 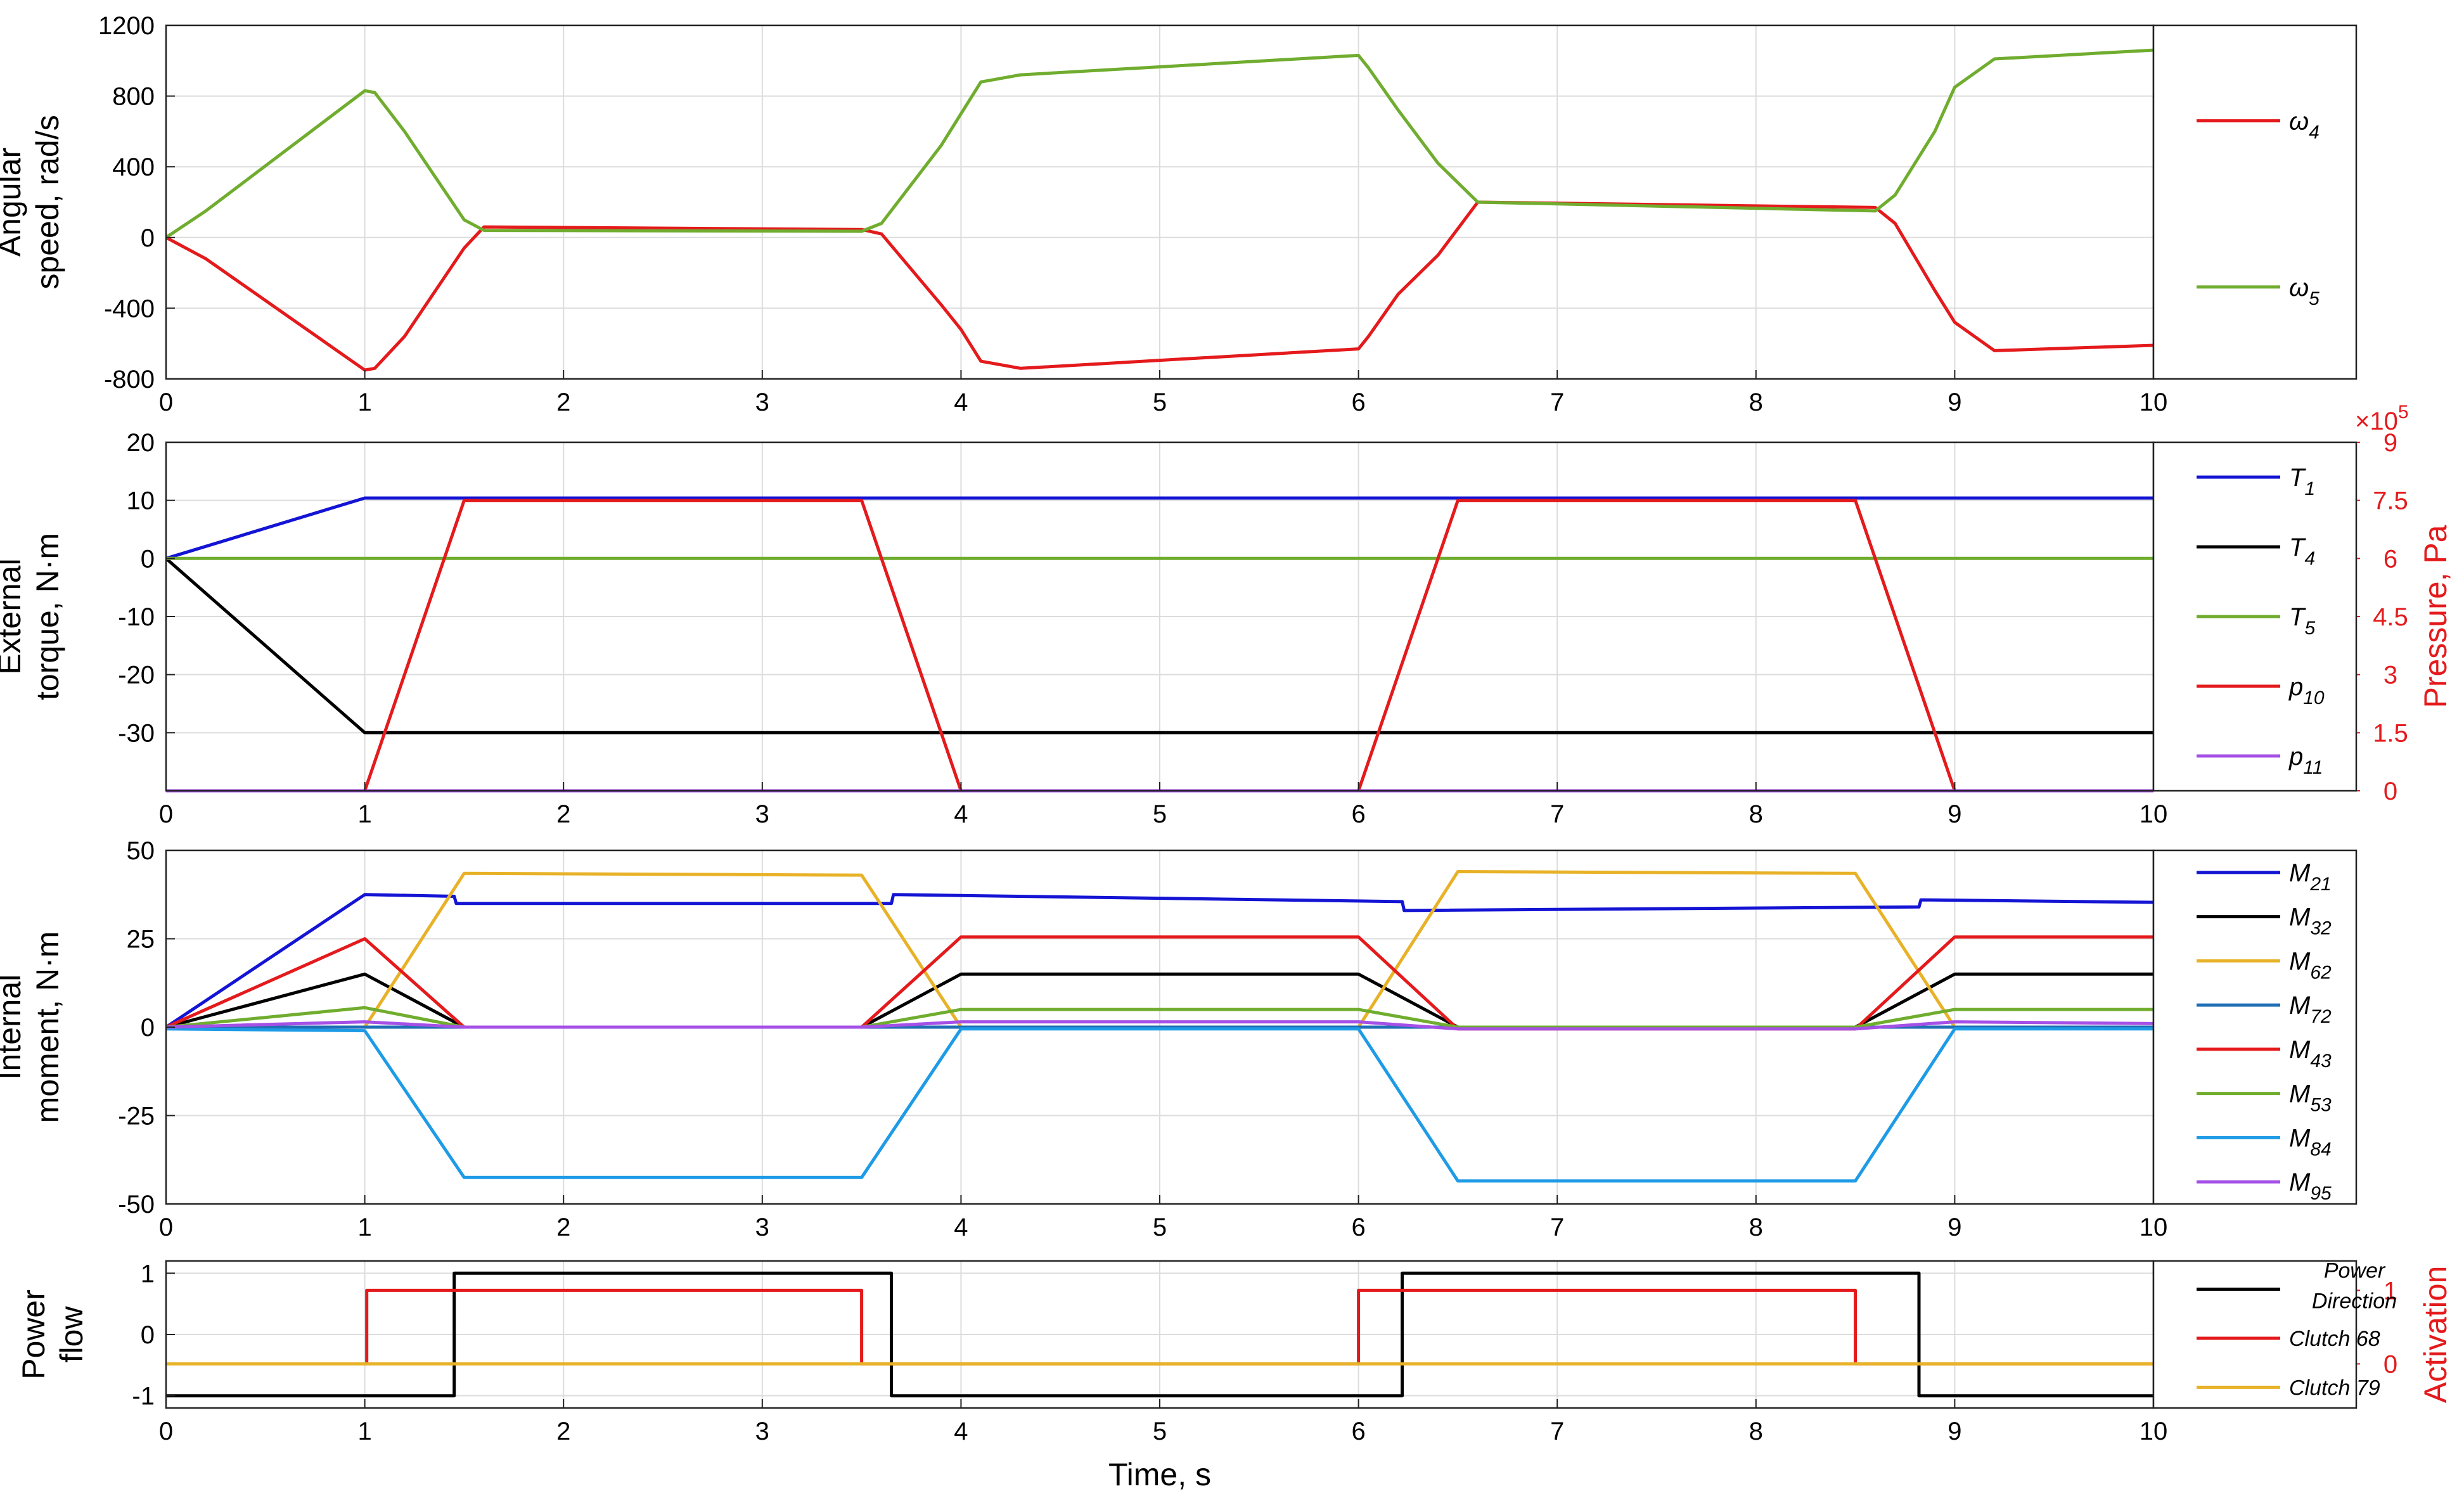 I want to click on legend-label: Clutch 68, so click(x=2334, y=1339).